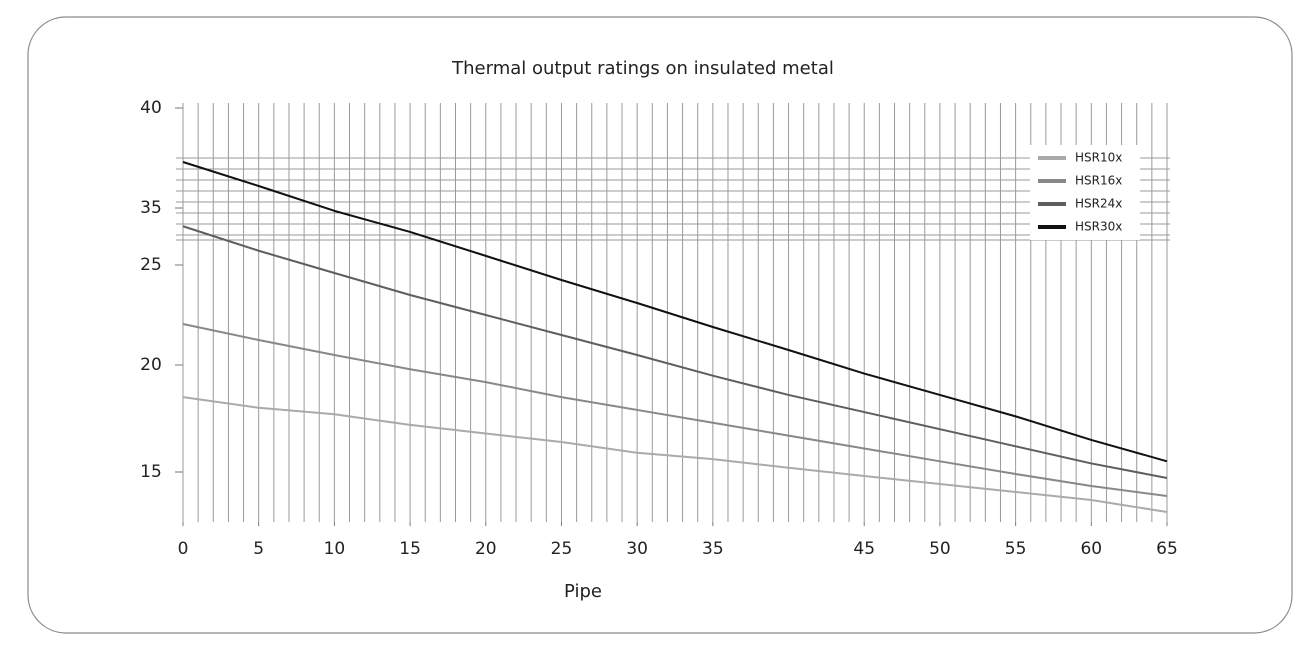 Image resolution: width=1313 pixels, height=657 pixels. What do you see at coordinates (151, 108) in the screenshot?
I see `y-tick-label: 40` at bounding box center [151, 108].